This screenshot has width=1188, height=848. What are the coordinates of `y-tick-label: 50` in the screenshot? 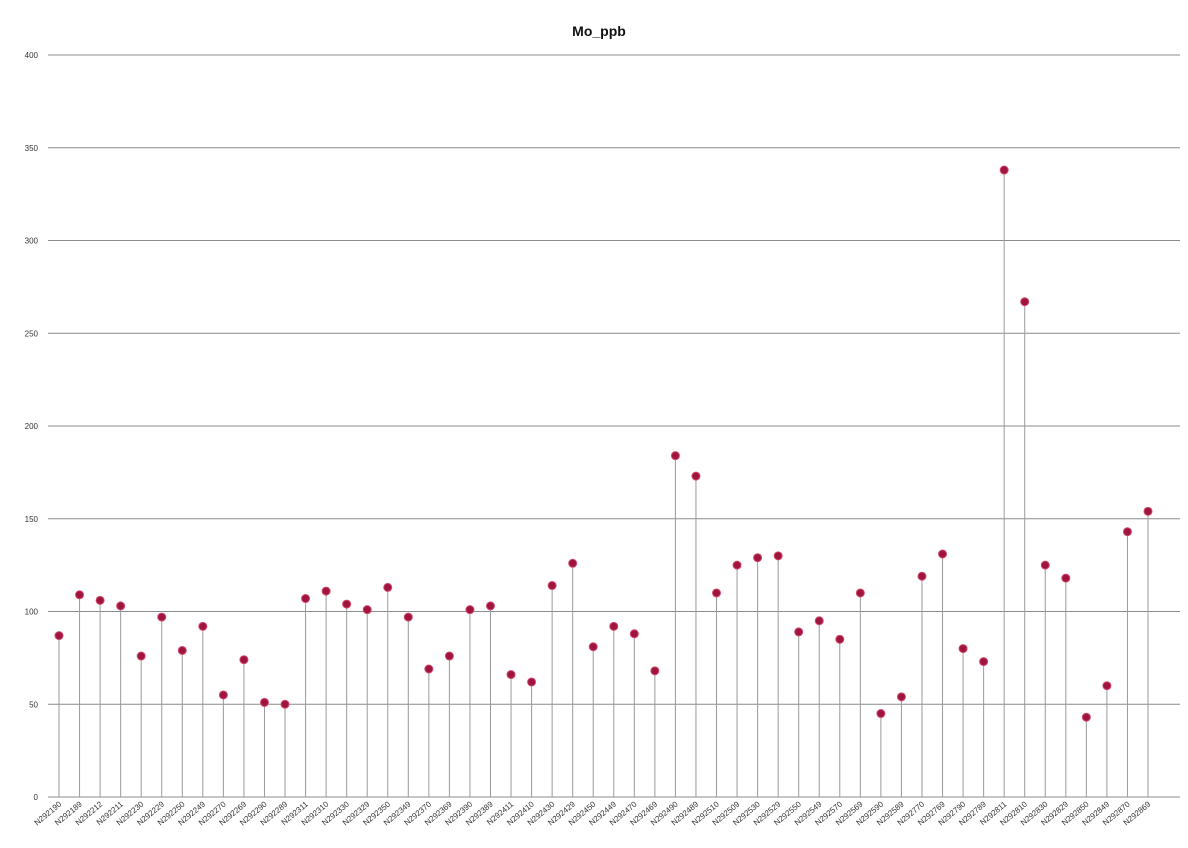 It's located at (33, 704).